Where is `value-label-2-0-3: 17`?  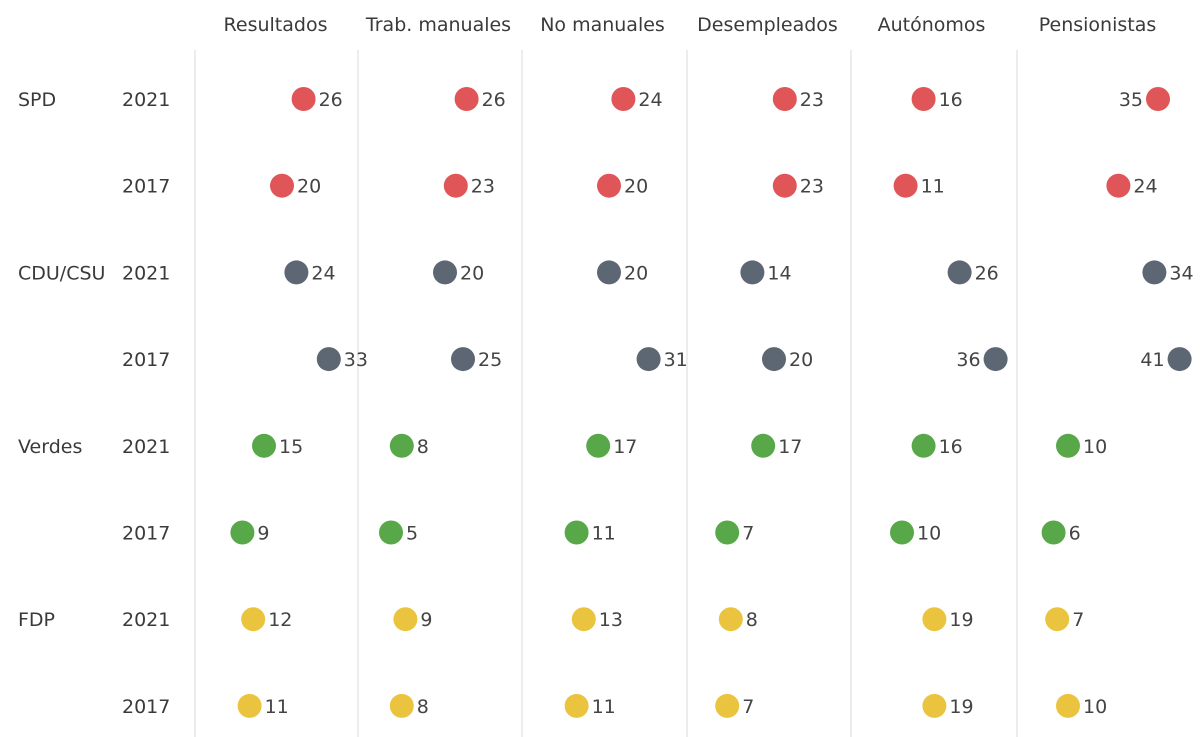
value-label-2-0-3: 17 is located at coordinates (790, 447).